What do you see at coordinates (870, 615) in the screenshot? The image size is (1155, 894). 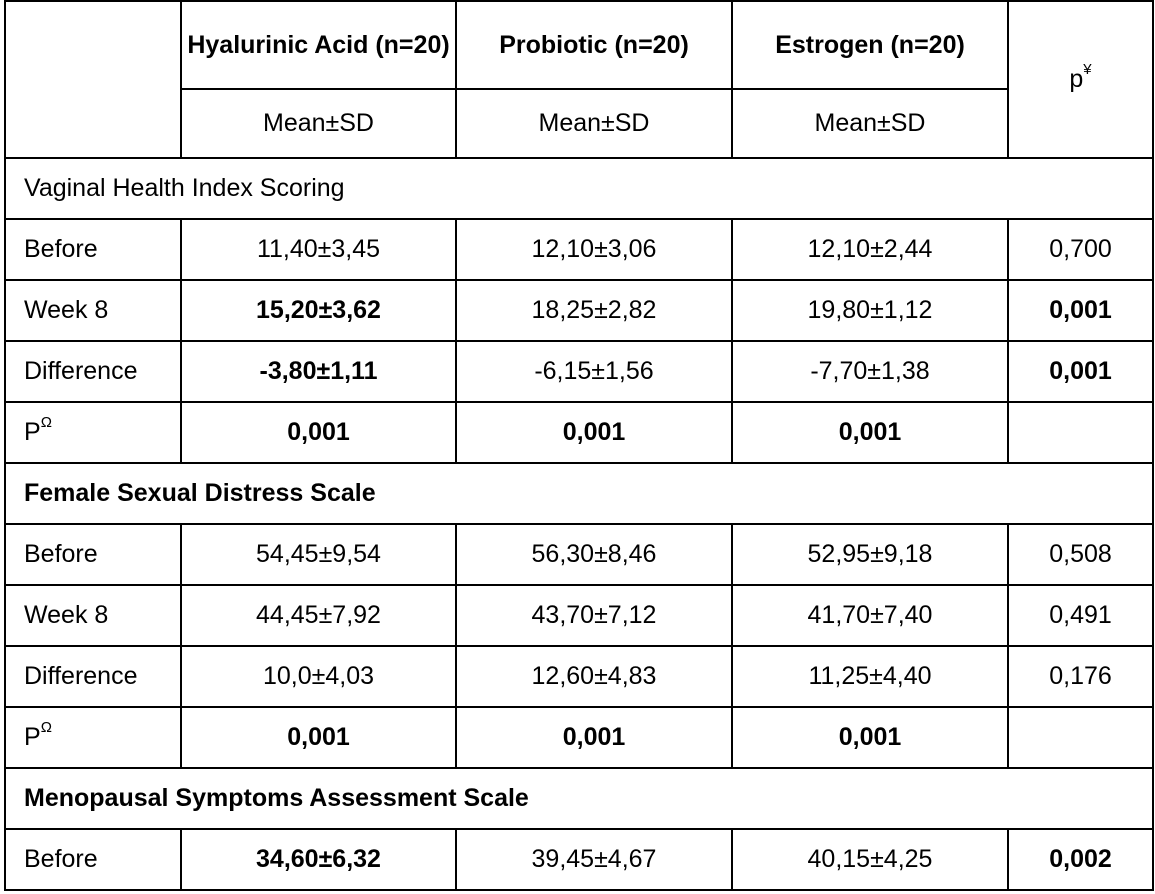 I see `cell-estrogen: 41,70±7,40` at bounding box center [870, 615].